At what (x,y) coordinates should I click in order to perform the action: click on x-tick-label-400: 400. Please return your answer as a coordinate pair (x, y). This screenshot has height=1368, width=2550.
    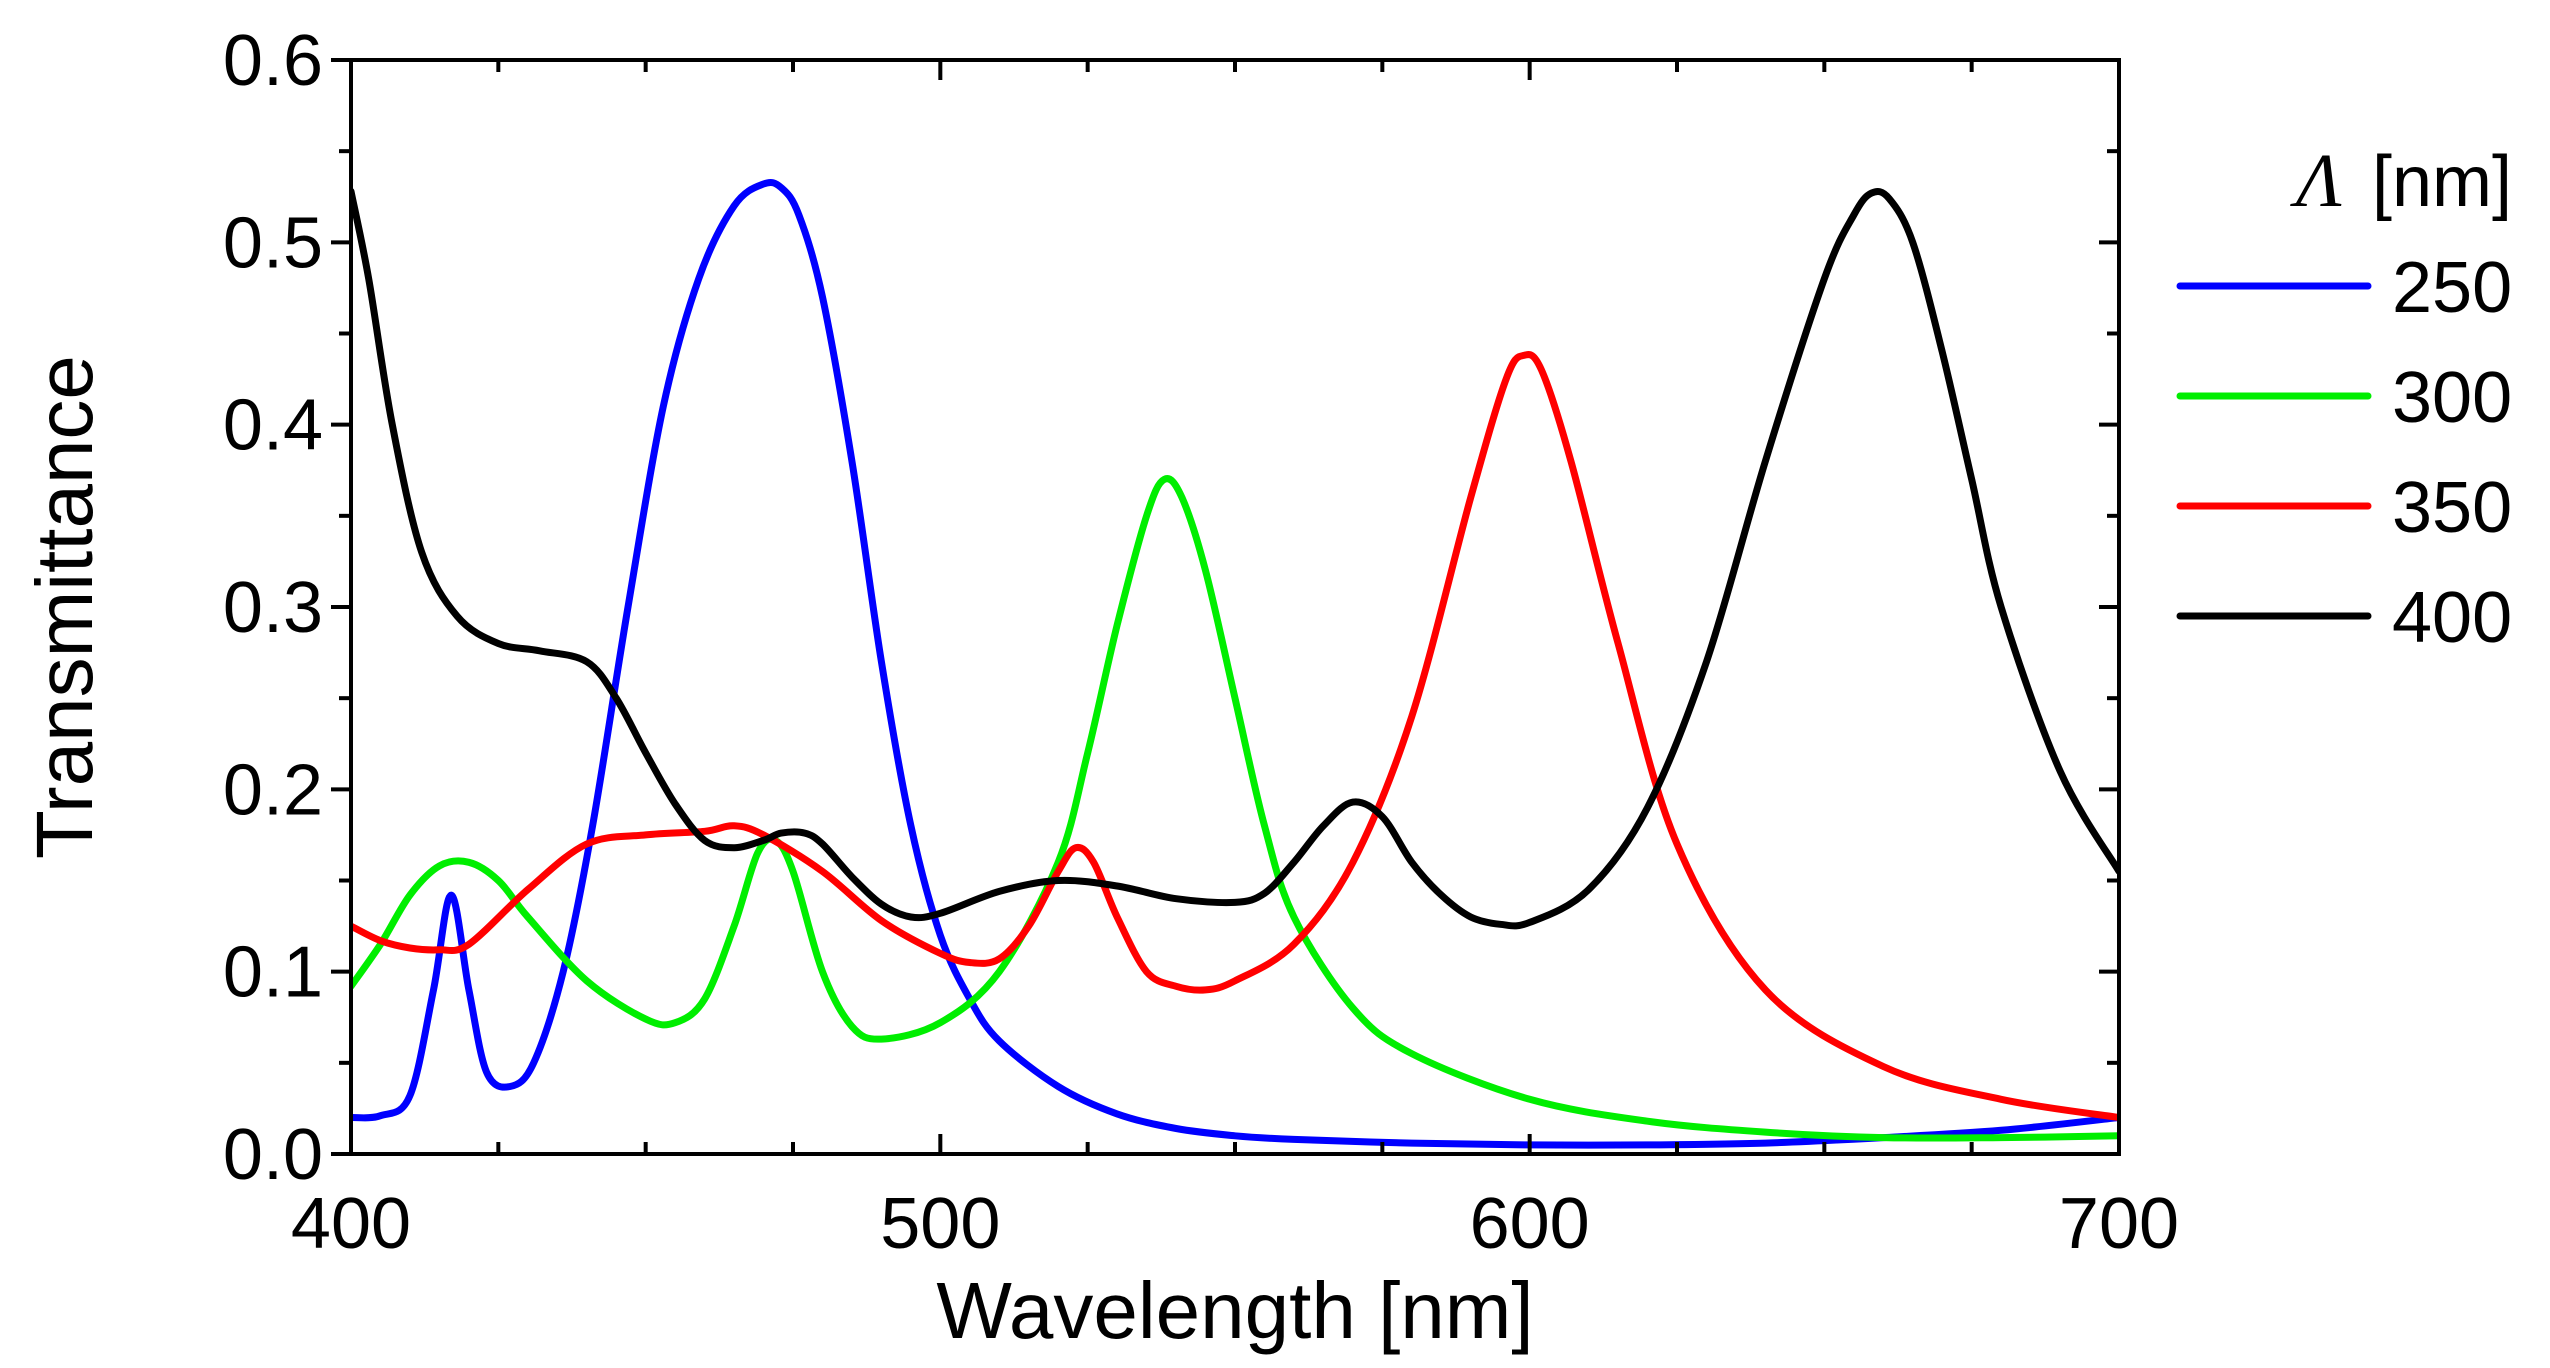
    Looking at the image, I should click on (351, 1224).